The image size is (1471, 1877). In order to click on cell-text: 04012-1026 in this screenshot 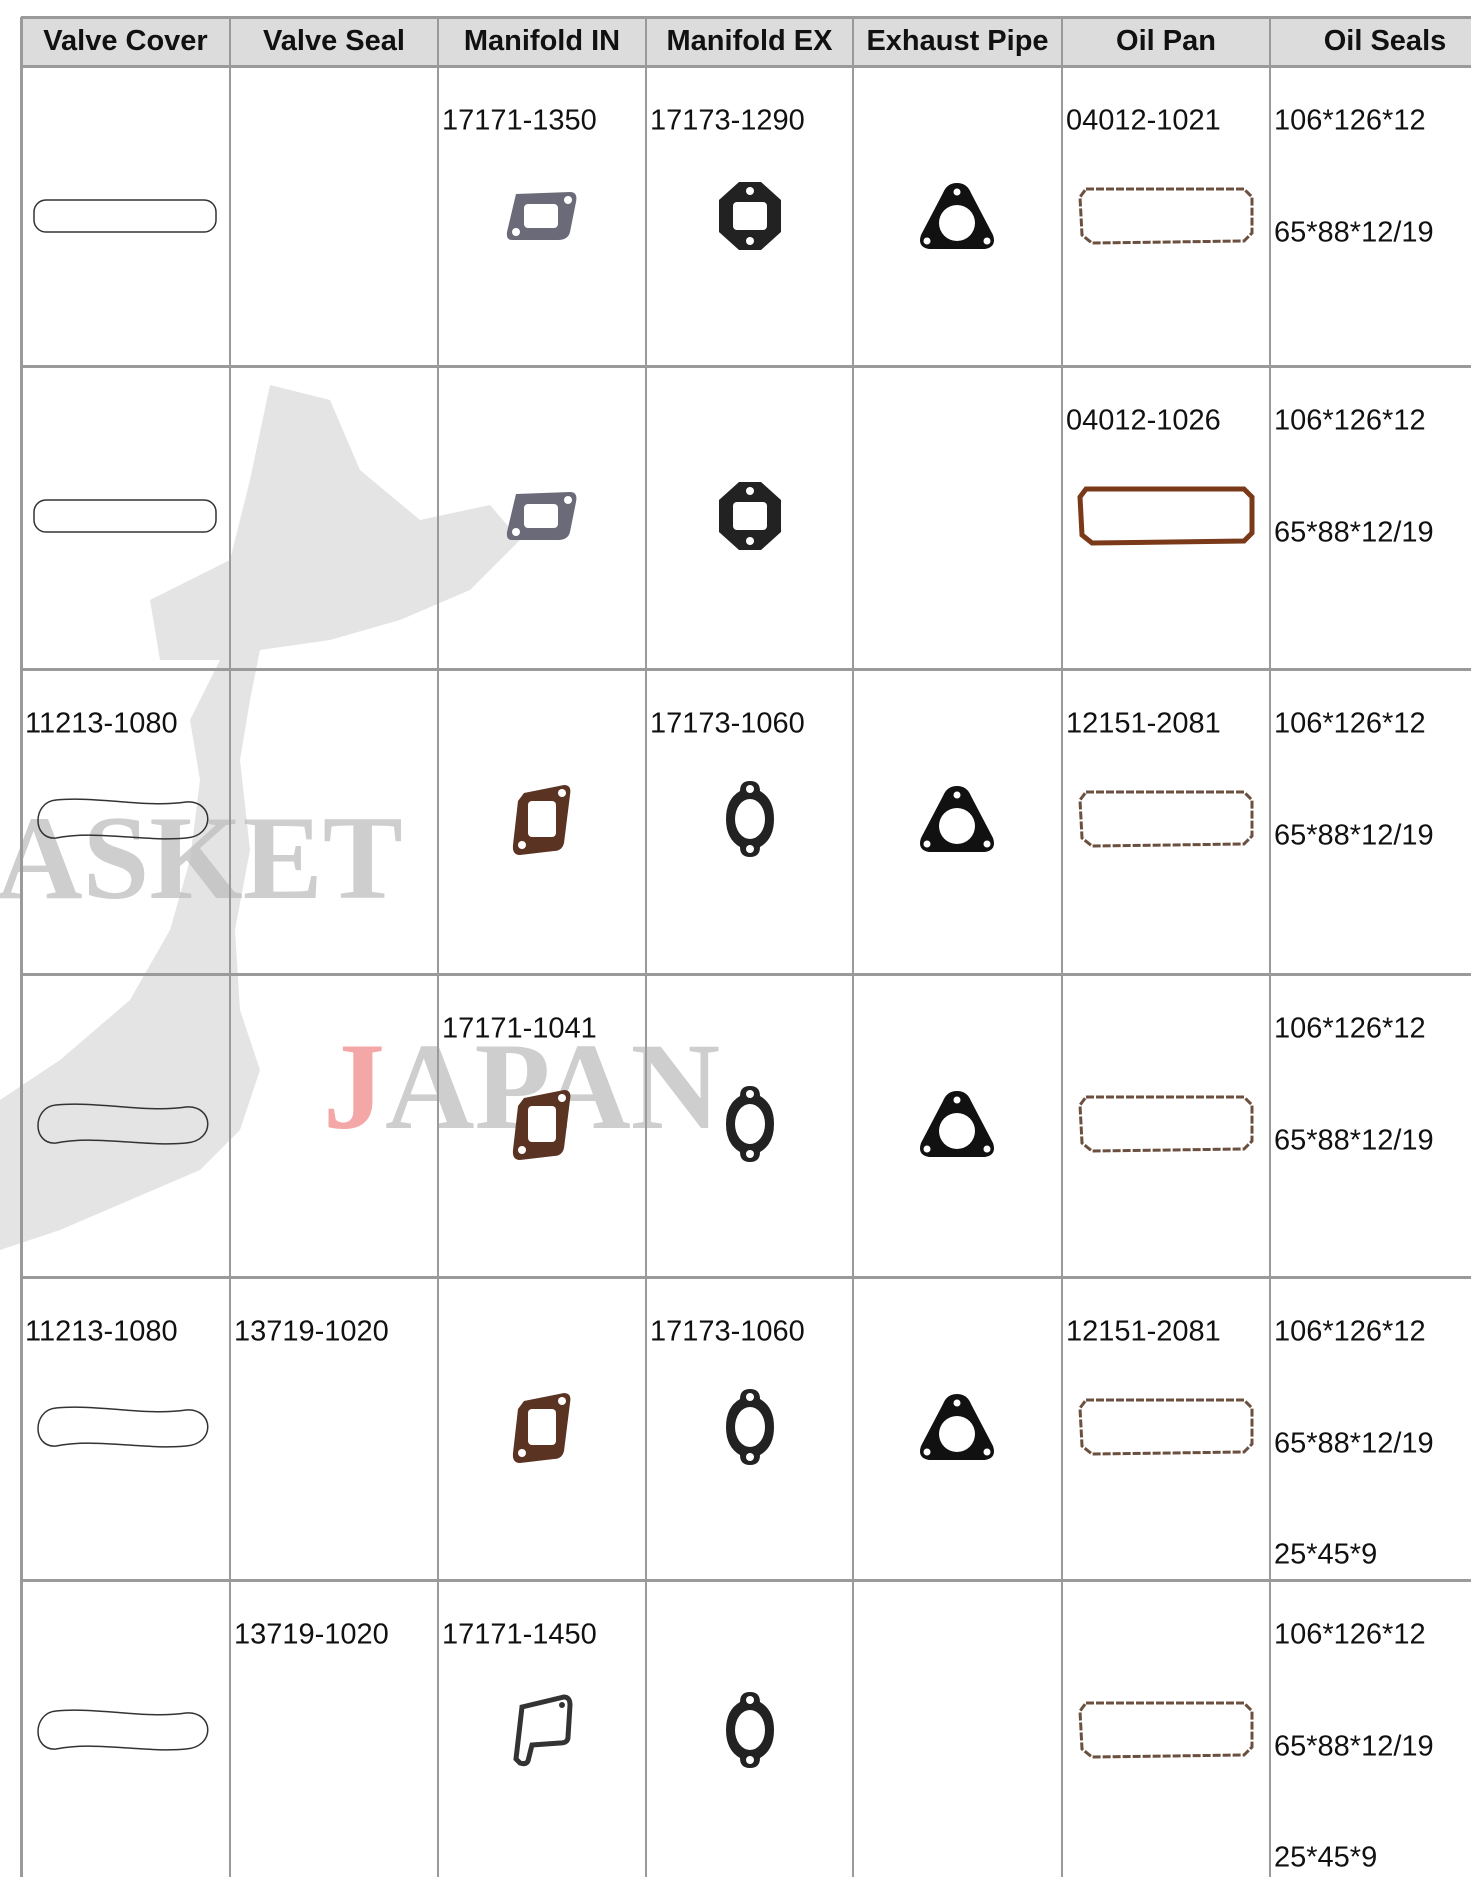, I will do `click(1143, 420)`.